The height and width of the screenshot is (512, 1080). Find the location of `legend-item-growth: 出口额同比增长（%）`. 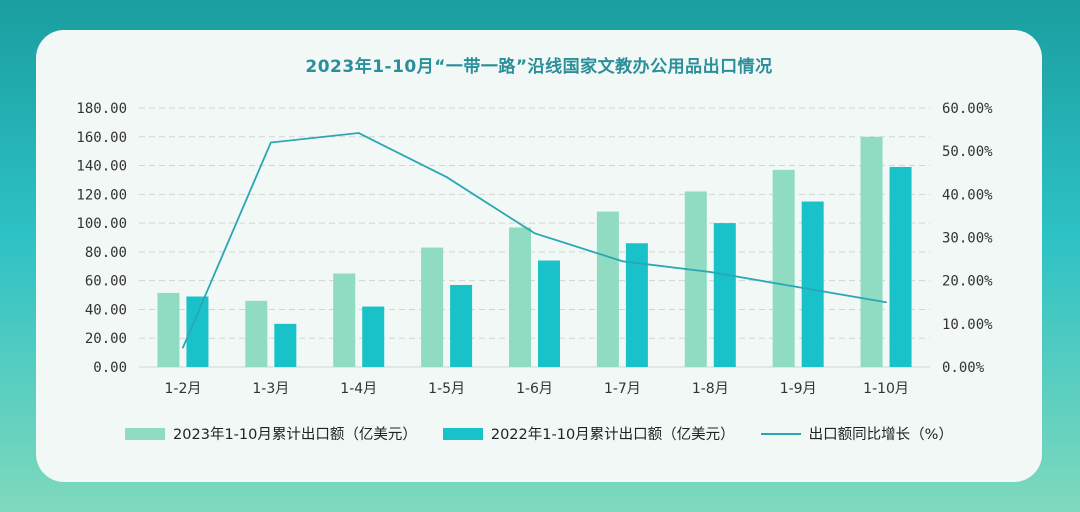

legend-item-growth: 出口额同比增长（%） is located at coordinates (856, 433).